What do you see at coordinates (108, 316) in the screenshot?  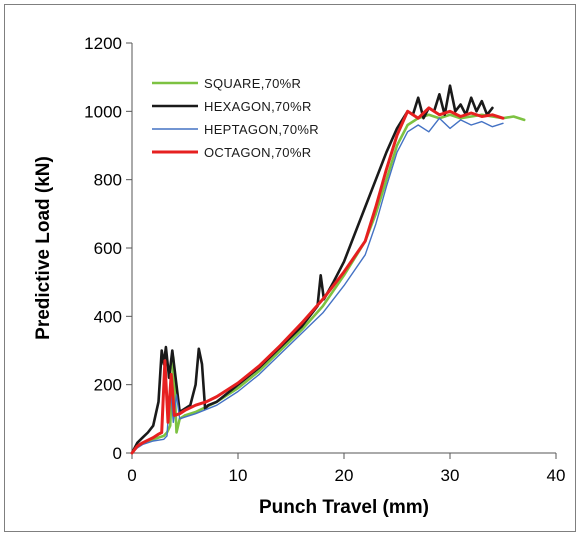 I see `y-tick-label: 400` at bounding box center [108, 316].